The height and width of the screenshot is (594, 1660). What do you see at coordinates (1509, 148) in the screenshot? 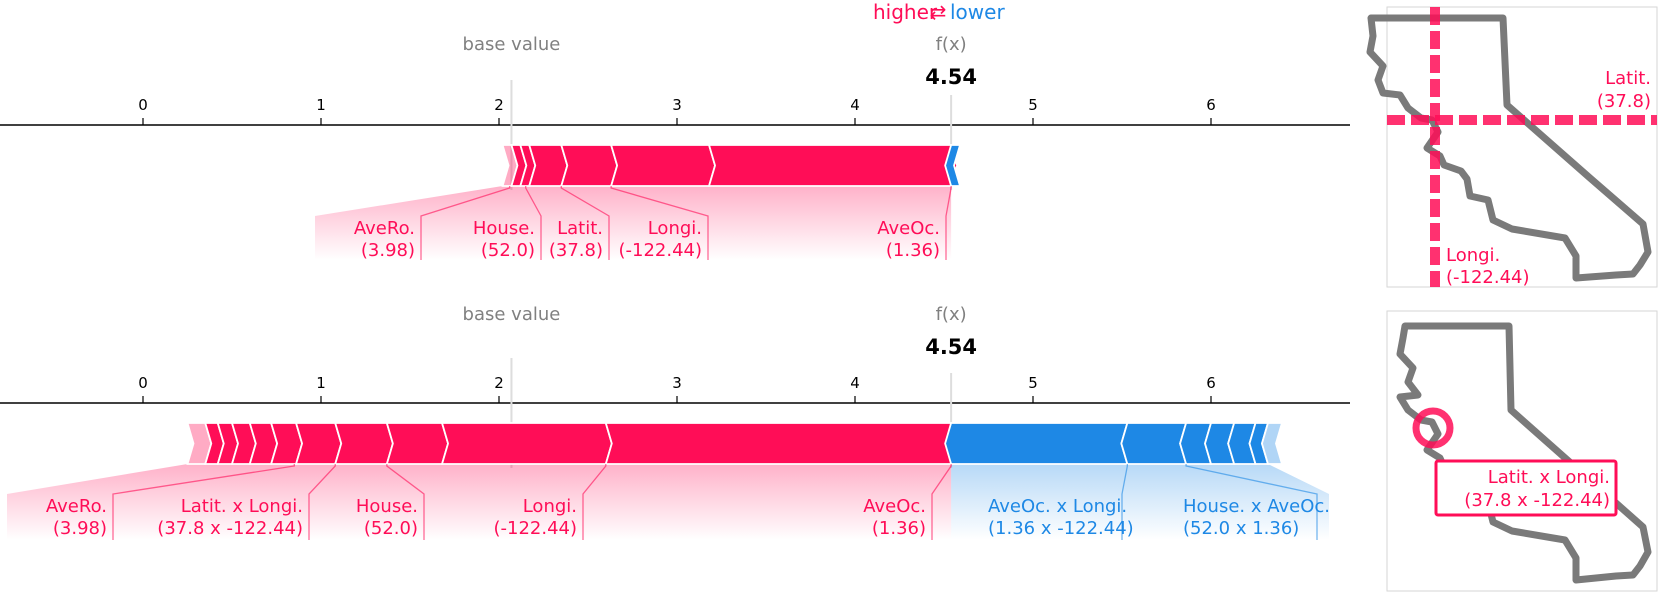
I see `california-outline` at bounding box center [1509, 148].